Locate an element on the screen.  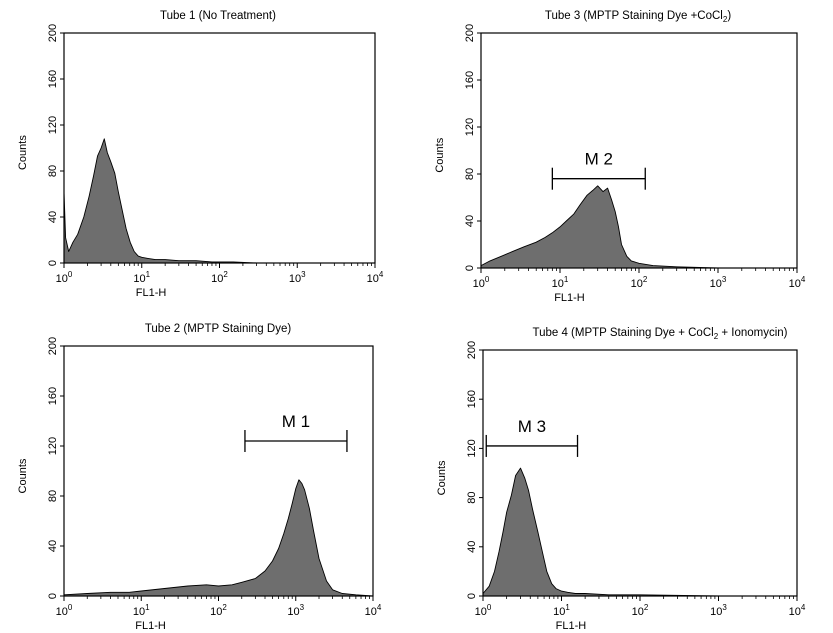
marker-label: M 3 is located at coordinates (532, 426).